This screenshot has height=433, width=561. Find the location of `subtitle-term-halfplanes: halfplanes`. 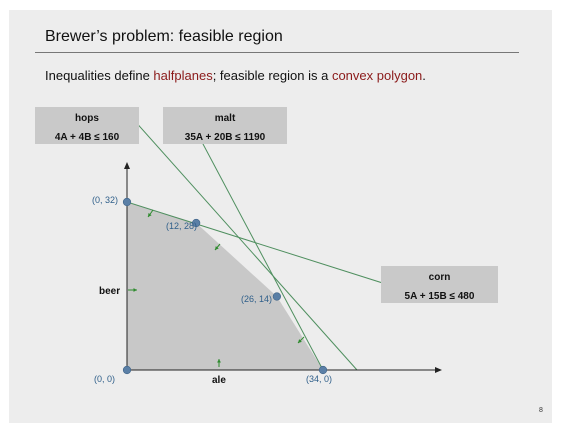

subtitle-term-halfplanes: halfplanes is located at coordinates (183, 75).